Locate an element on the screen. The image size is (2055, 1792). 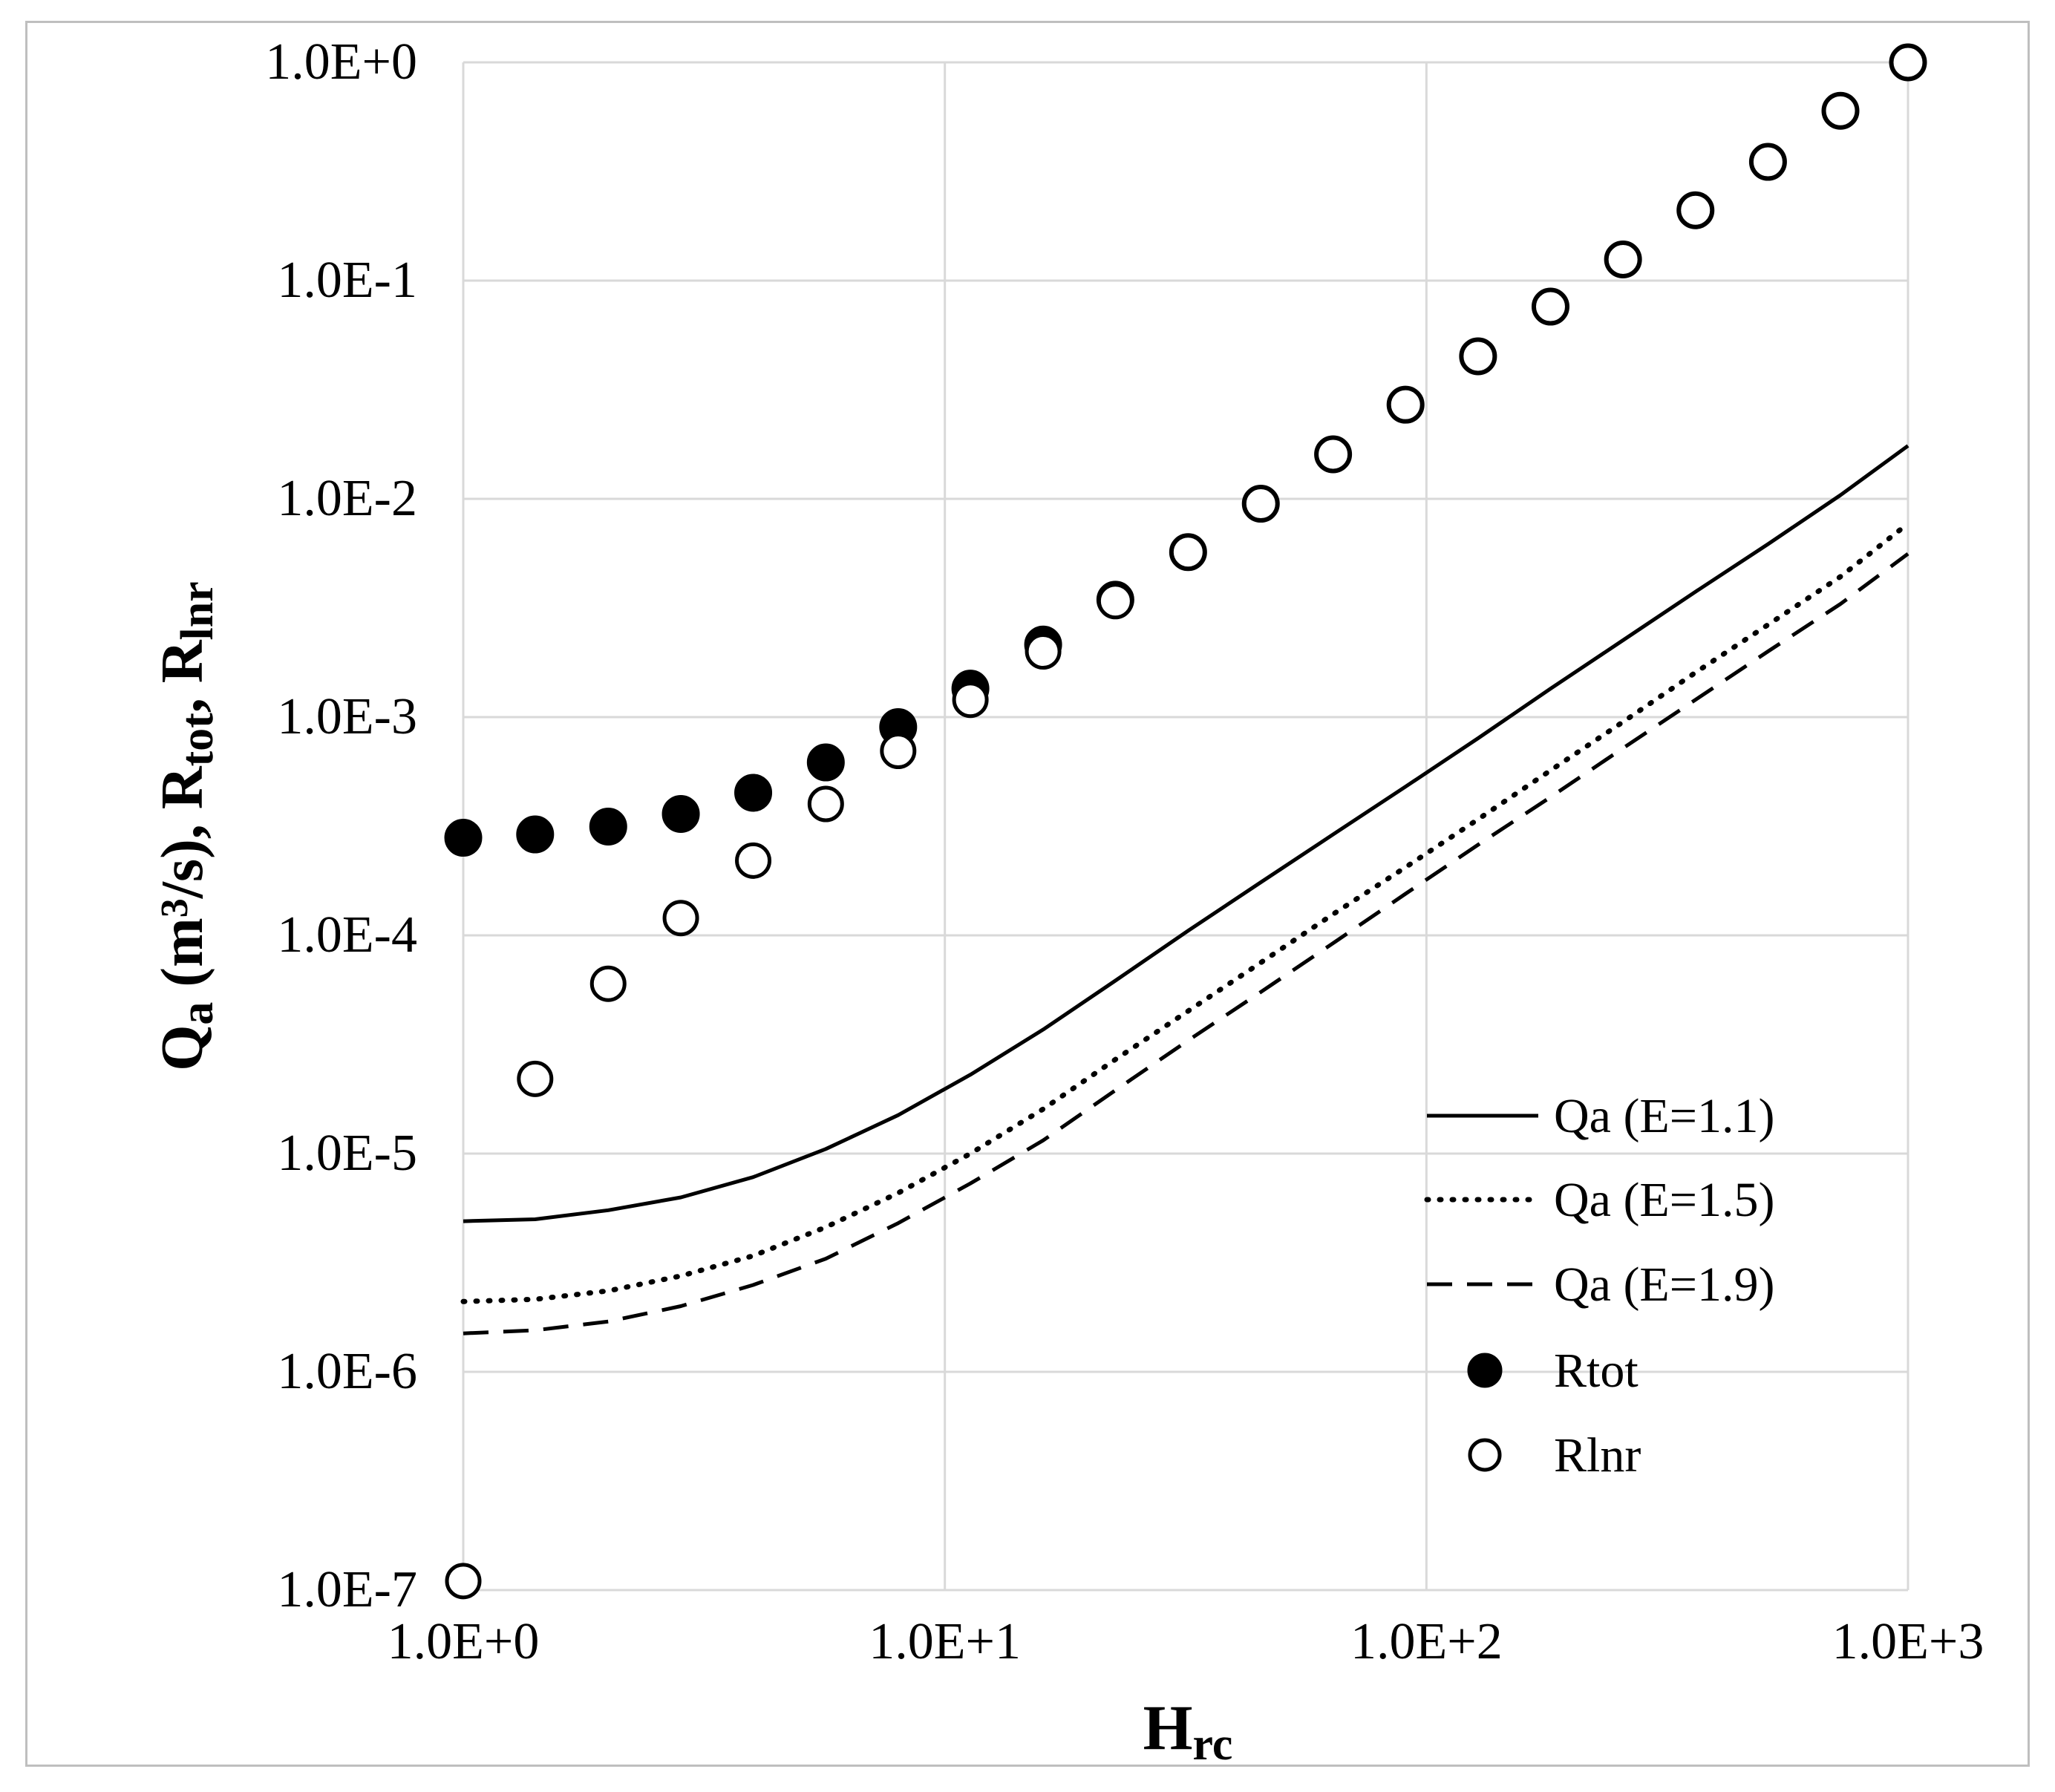
y-tick-label: 1.0E-1 is located at coordinates (347, 280).